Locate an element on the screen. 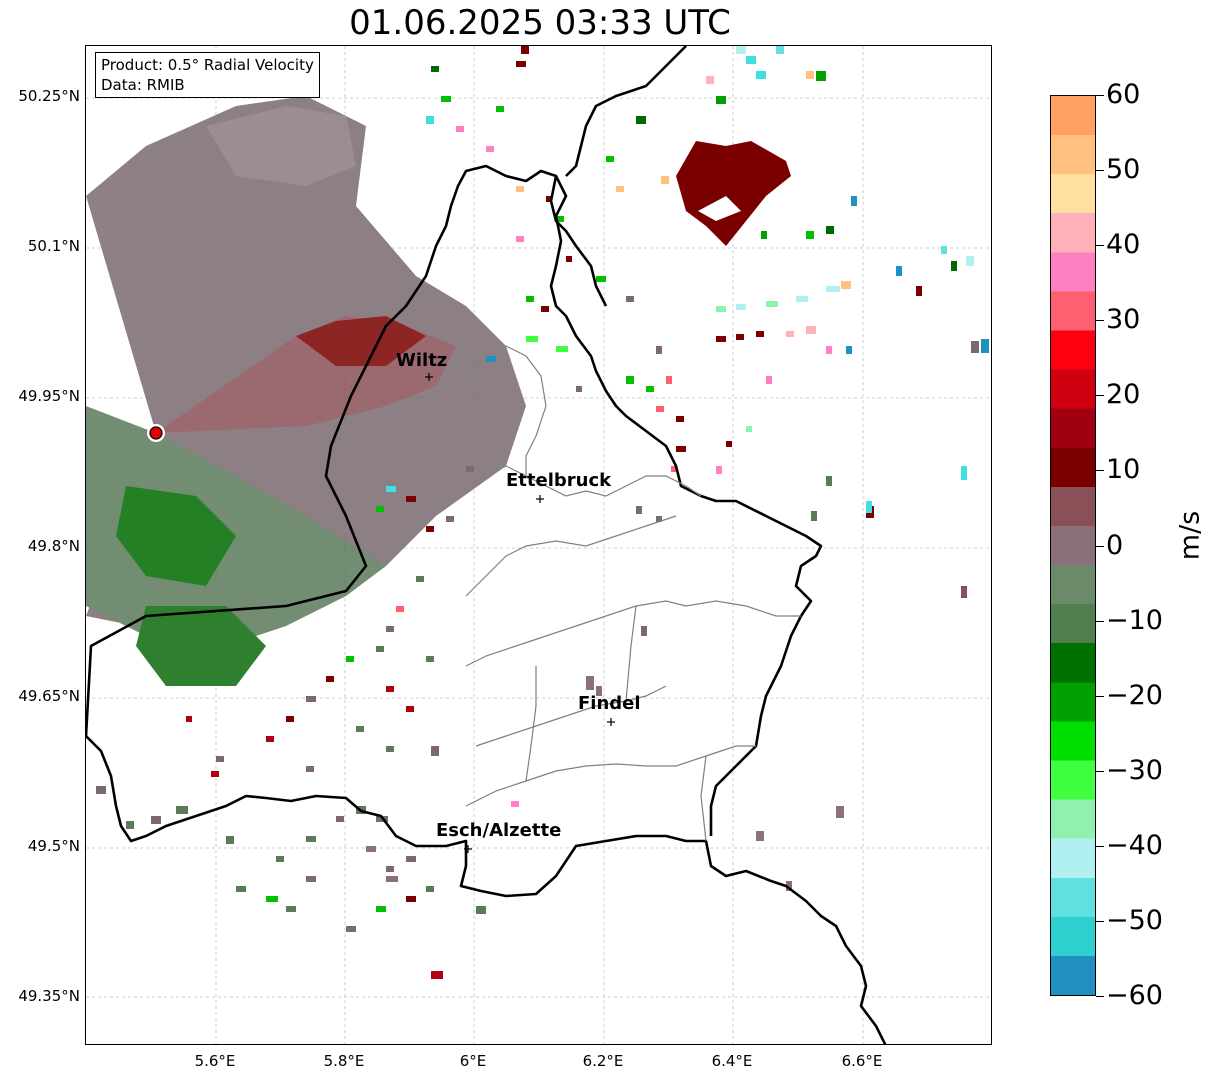 The width and height of the screenshot is (1207, 1081). colorbar-tick-label: 0 is located at coordinates (1115, 545).